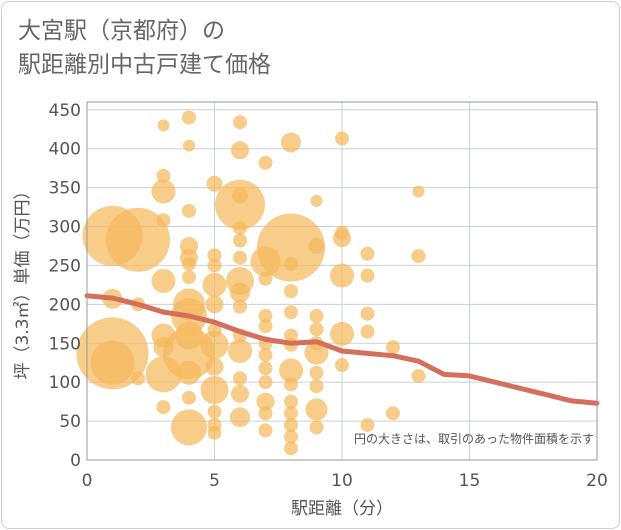  I want to click on y-tick-label: 300, so click(65, 228).